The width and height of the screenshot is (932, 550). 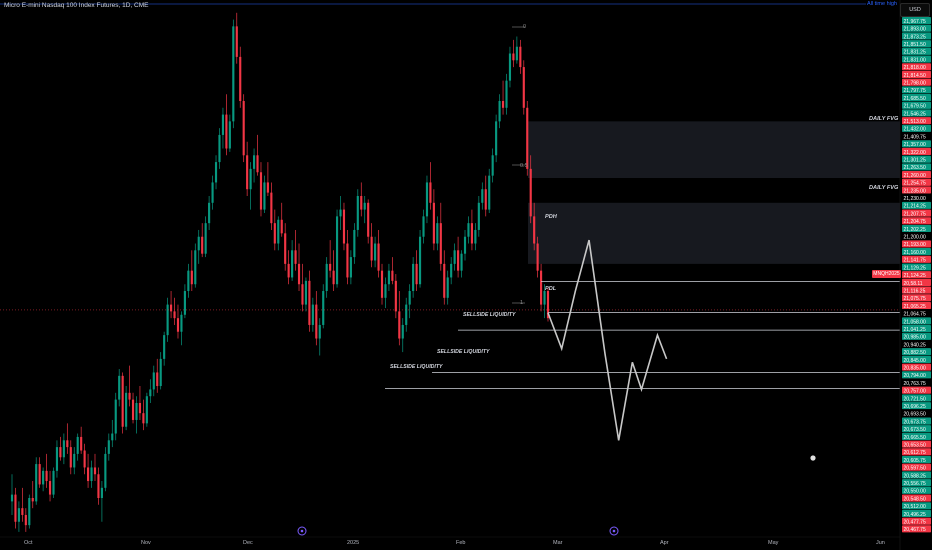 What do you see at coordinates (916, 59) in the screenshot?
I see `price-tick-label: 21,831.00` at bounding box center [916, 59].